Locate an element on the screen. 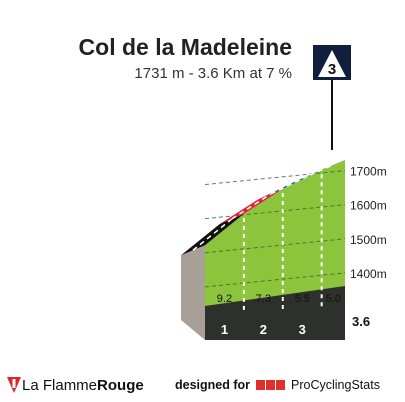 Image resolution: width=405 pixels, height=402 pixels. climb-title: Col de la Madeleine is located at coordinates (185, 47).